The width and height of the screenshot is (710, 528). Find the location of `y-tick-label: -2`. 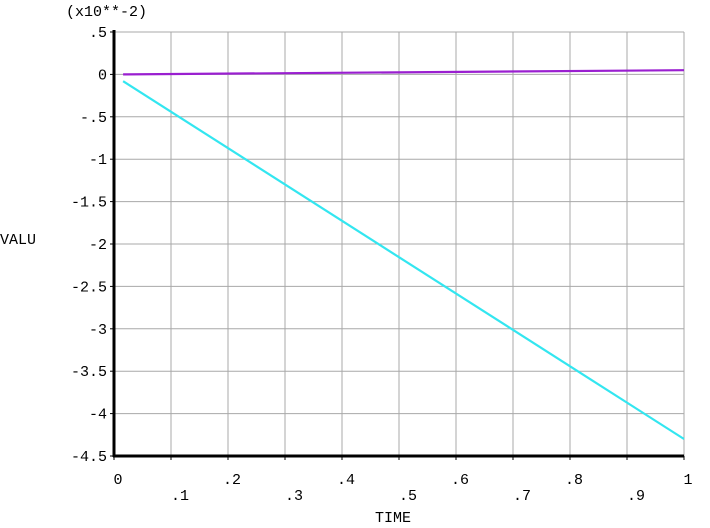

y-tick-label: -2 is located at coordinates (98, 245).